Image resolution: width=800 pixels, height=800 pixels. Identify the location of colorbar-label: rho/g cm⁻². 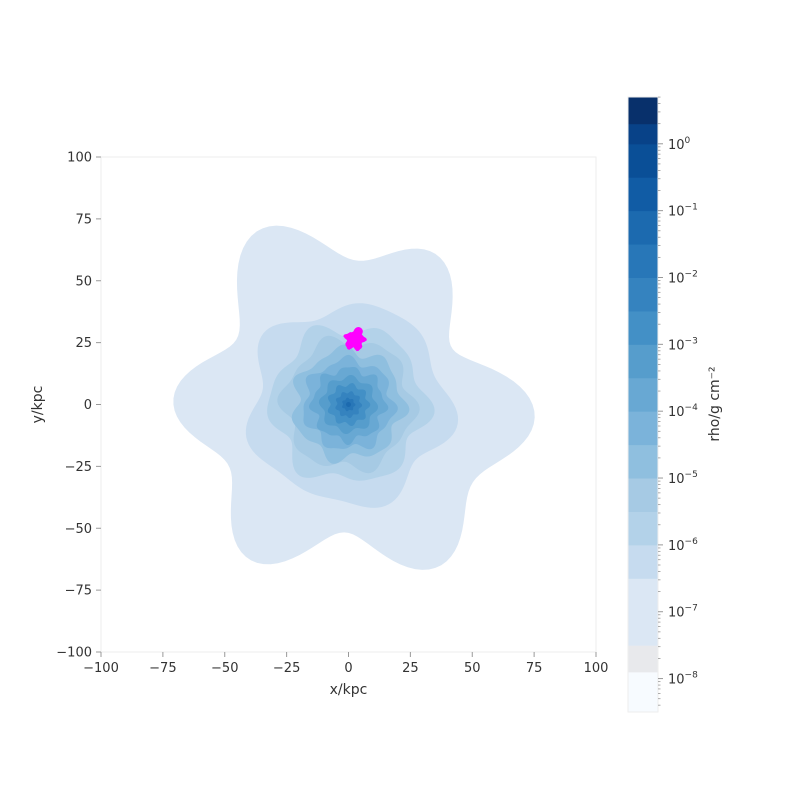
(715, 403).